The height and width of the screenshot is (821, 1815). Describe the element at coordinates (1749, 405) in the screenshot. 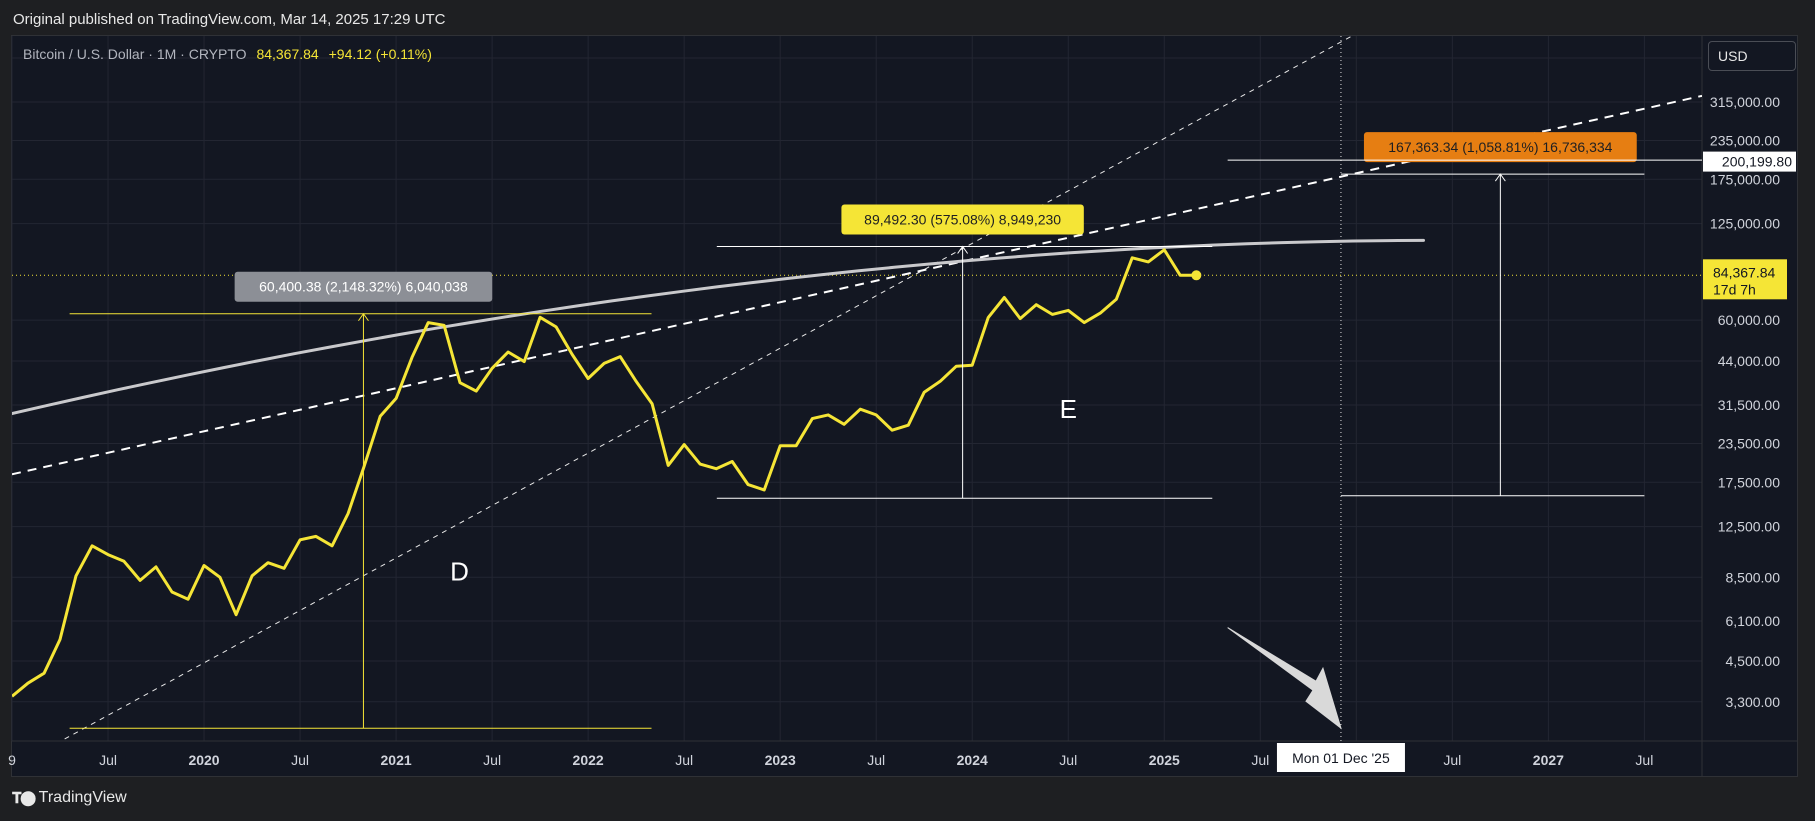

I see `y-tick-label: 31,500.00` at that location.